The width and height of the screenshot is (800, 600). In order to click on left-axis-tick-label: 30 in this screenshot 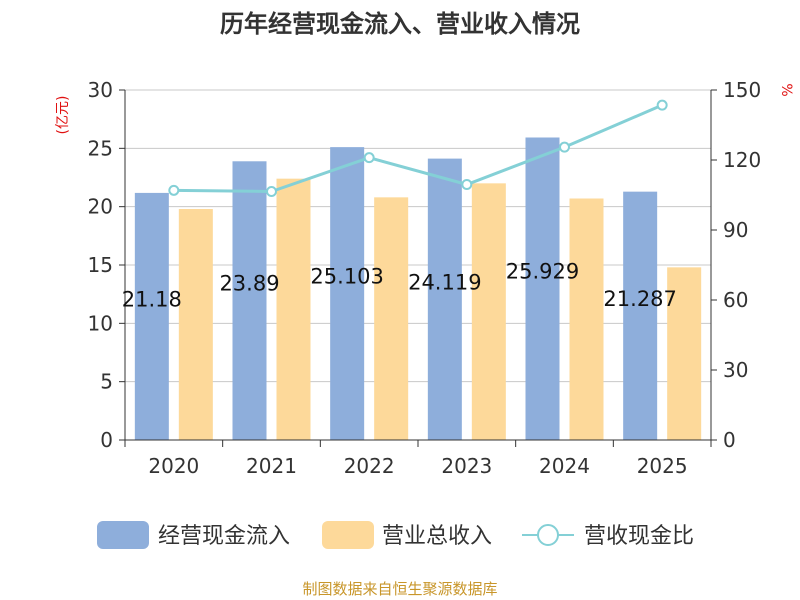, I will do `click(100, 90)`.